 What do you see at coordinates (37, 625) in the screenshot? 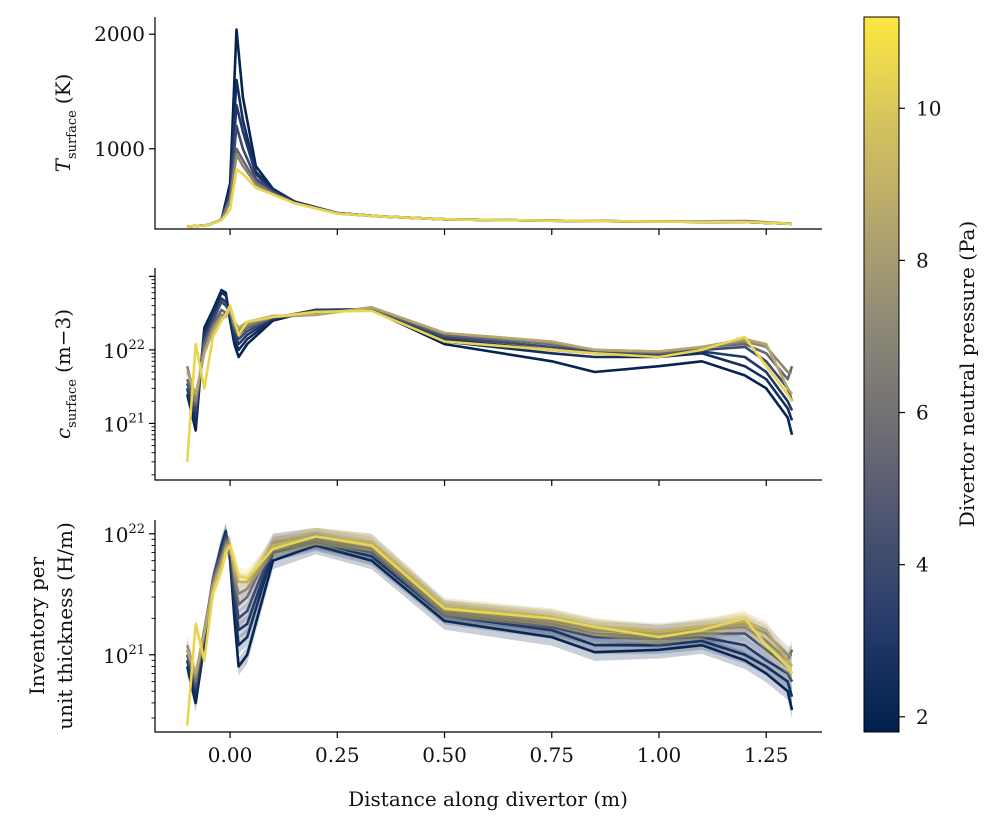
I see `ylabel-bottom-line1: Inventory per` at bounding box center [37, 625].